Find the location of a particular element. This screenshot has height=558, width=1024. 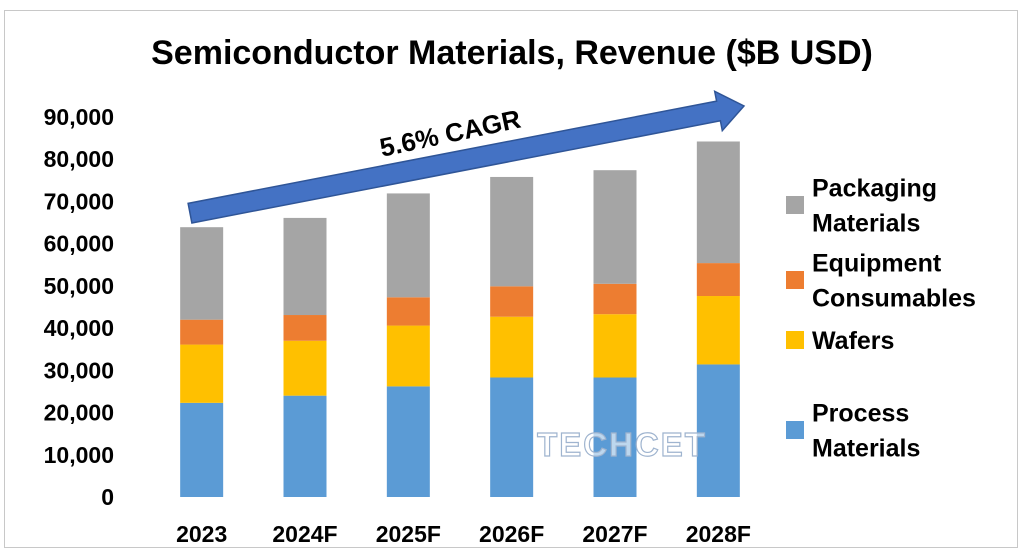

watermark: TECHCET is located at coordinates (621, 444).